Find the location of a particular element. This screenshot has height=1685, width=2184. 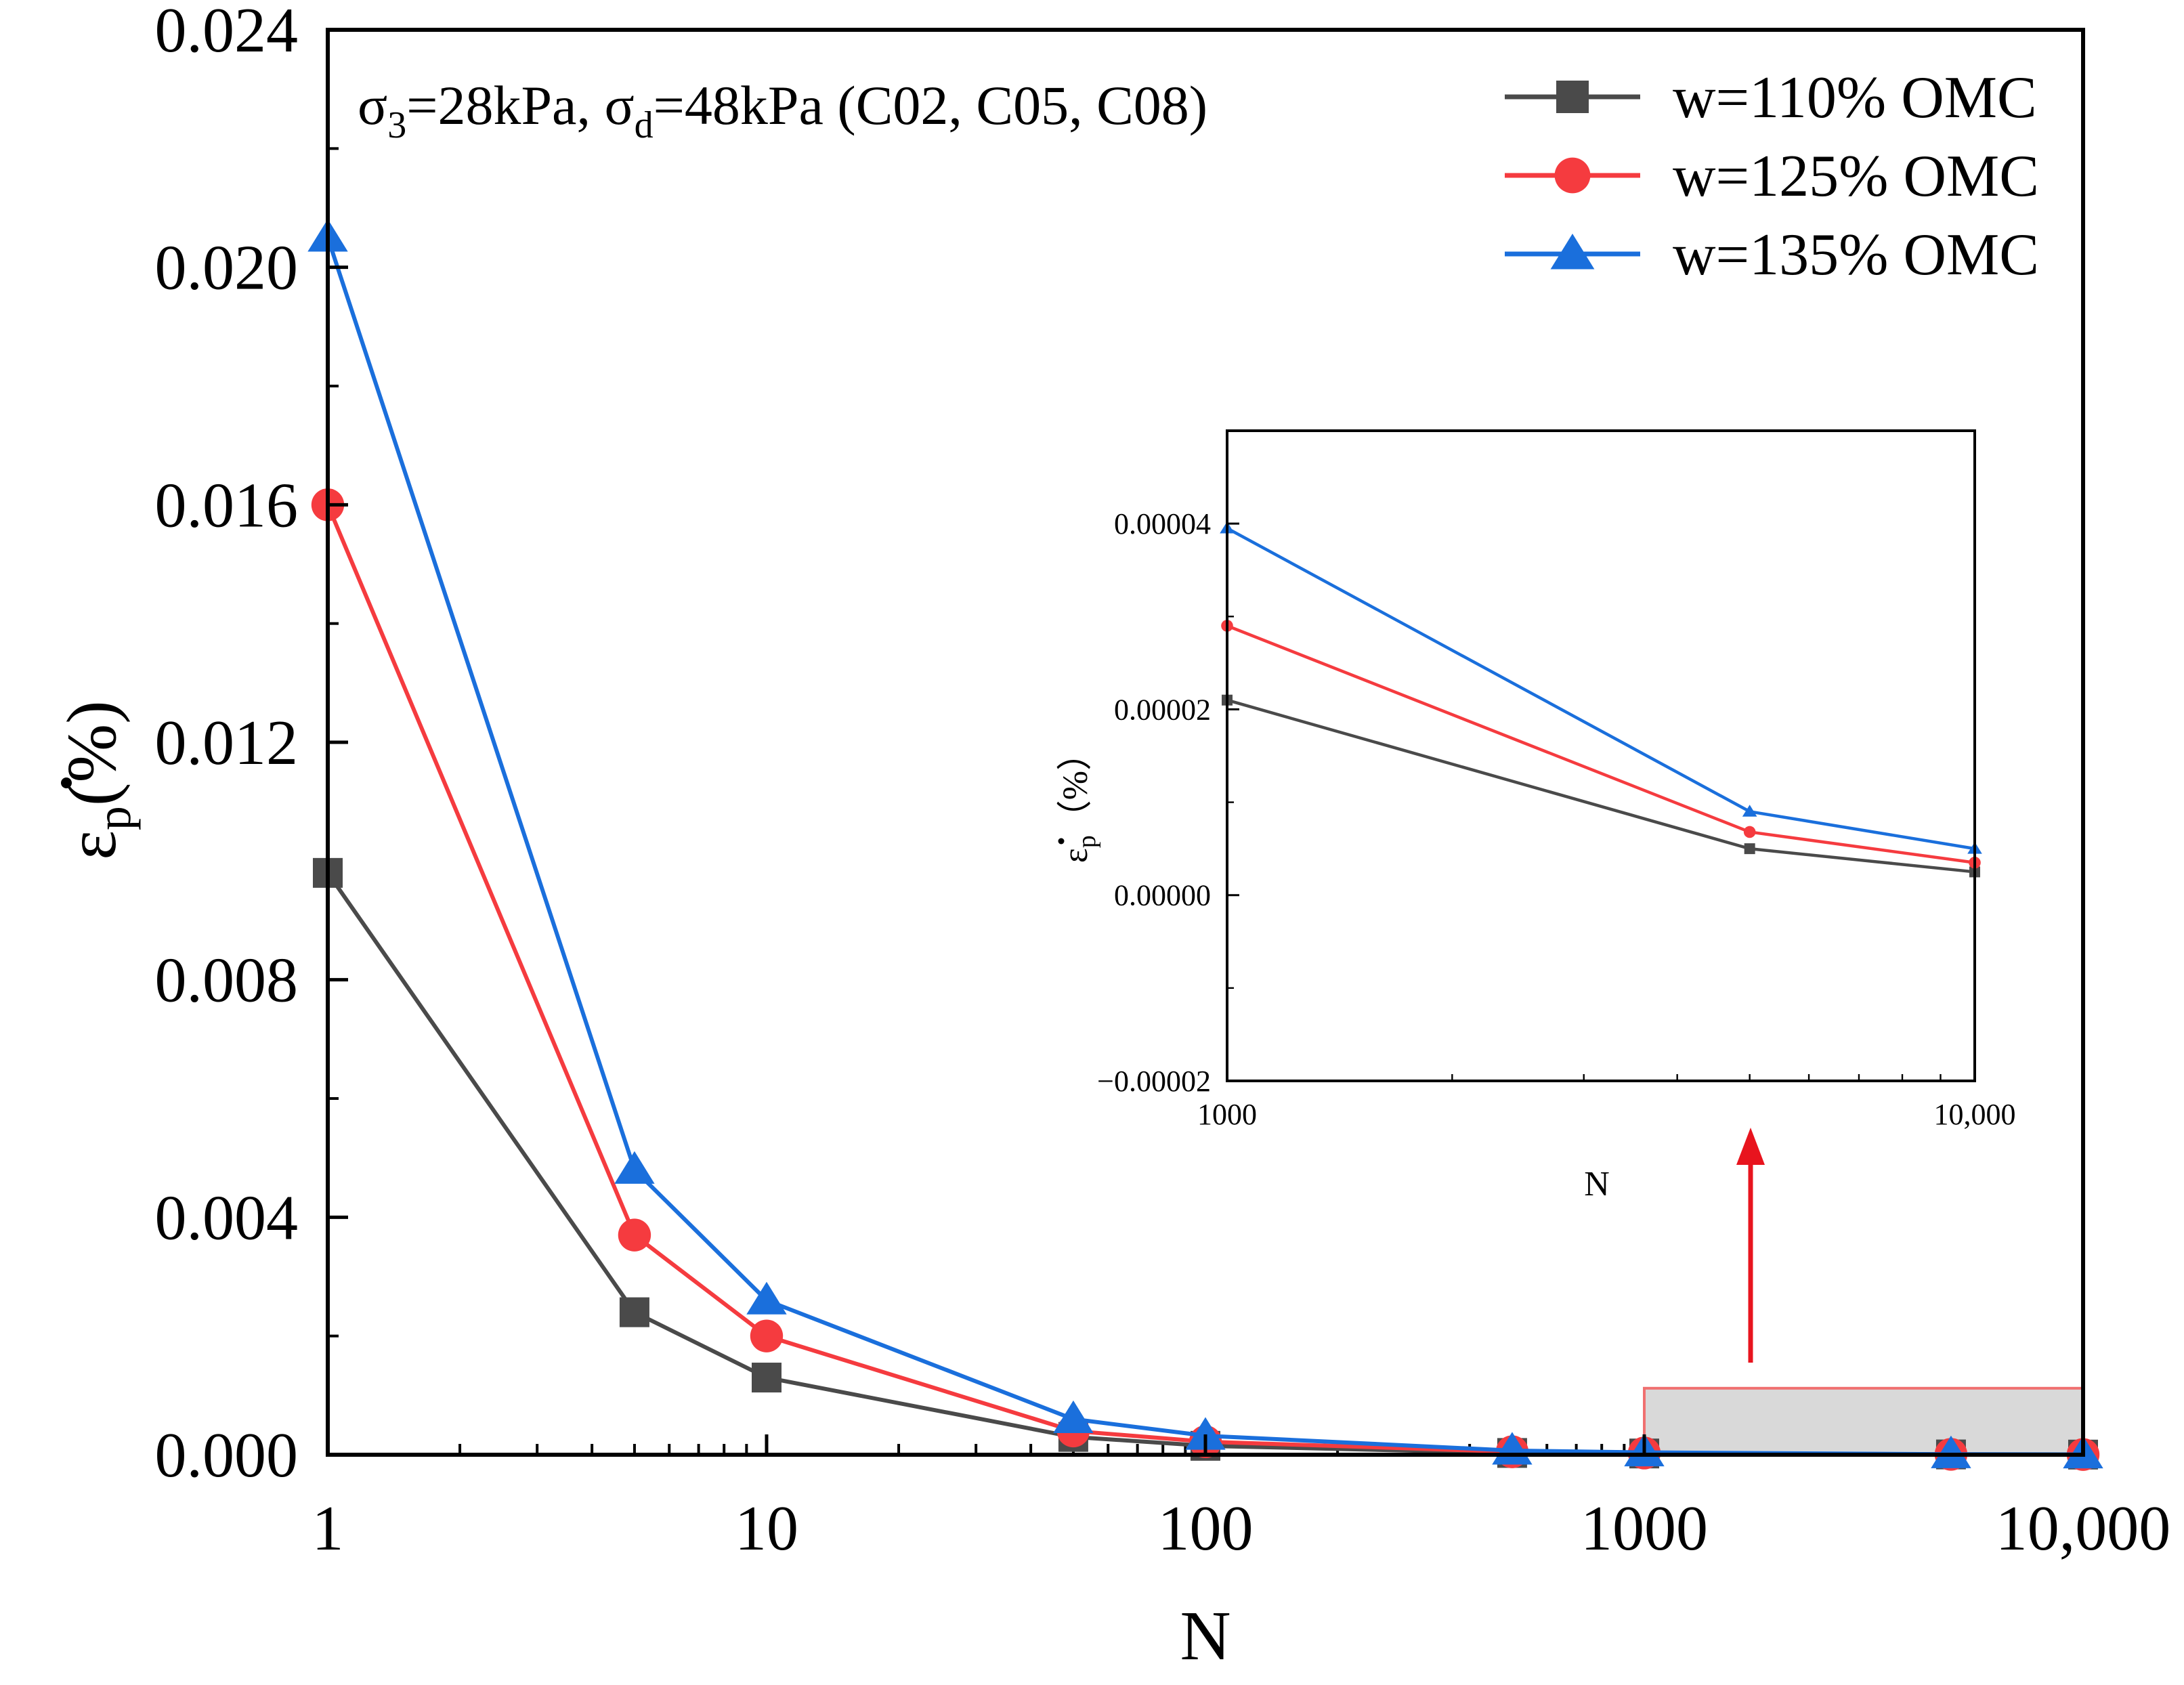

inset-x-axis-title: N is located at coordinates (1597, 1184).